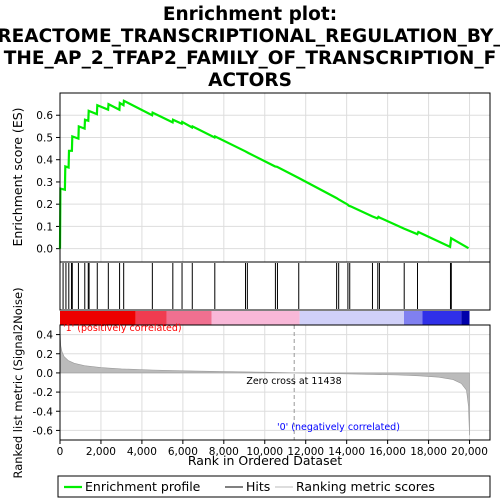  I want to click on rank-ytick-label: 0.2, so click(44, 355).